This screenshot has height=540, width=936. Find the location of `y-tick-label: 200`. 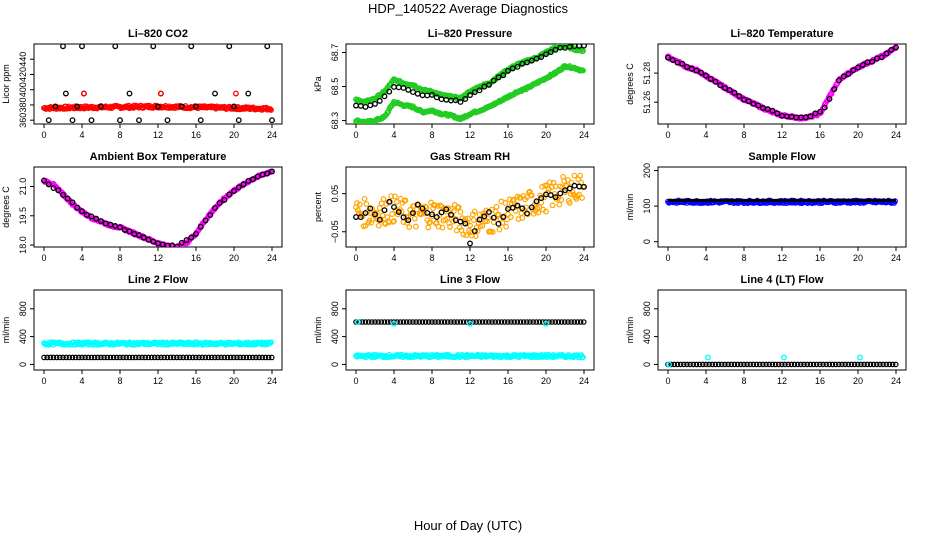

y-tick-label: 200 is located at coordinates (647, 170).